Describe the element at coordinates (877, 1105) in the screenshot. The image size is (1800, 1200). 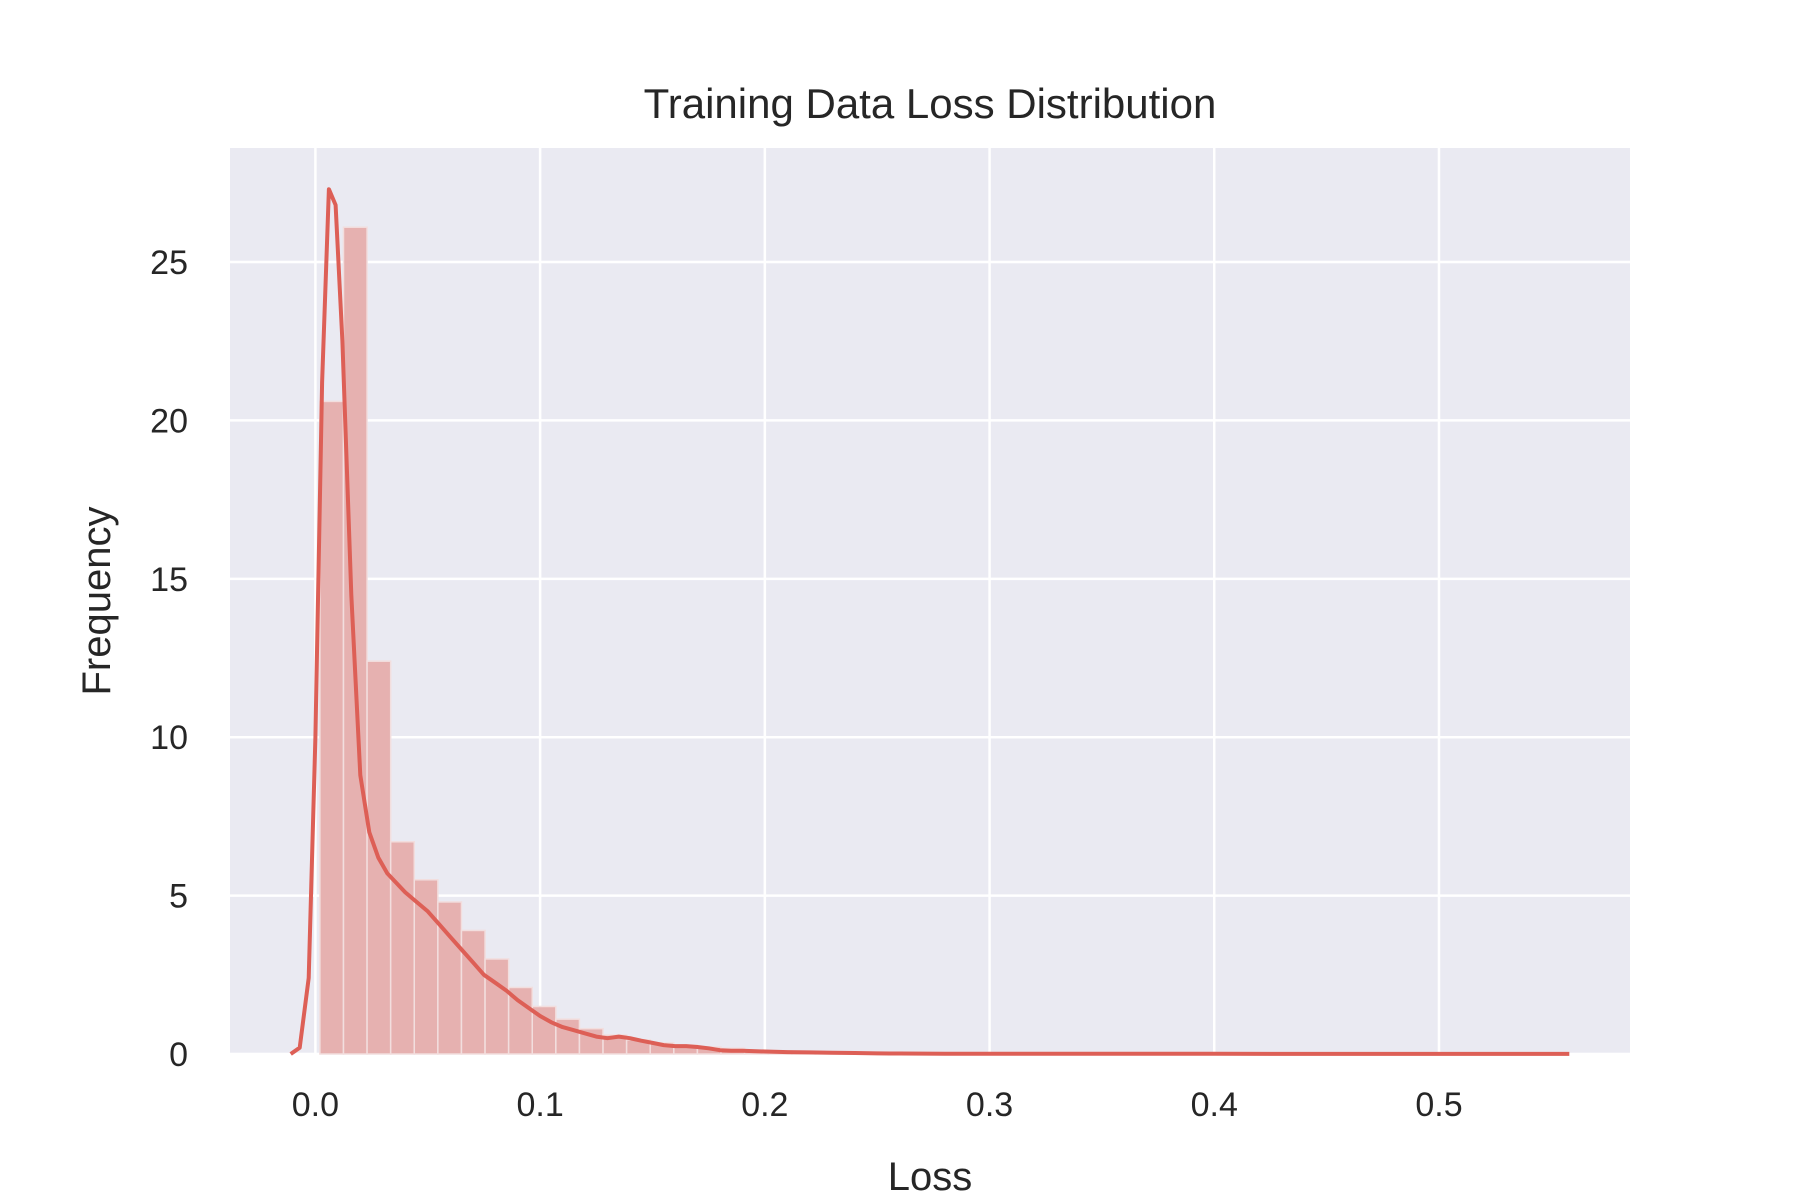
I see `x-axis-ticks: 0.0 0.1 0.2 0.3 0.4 0.5` at that location.